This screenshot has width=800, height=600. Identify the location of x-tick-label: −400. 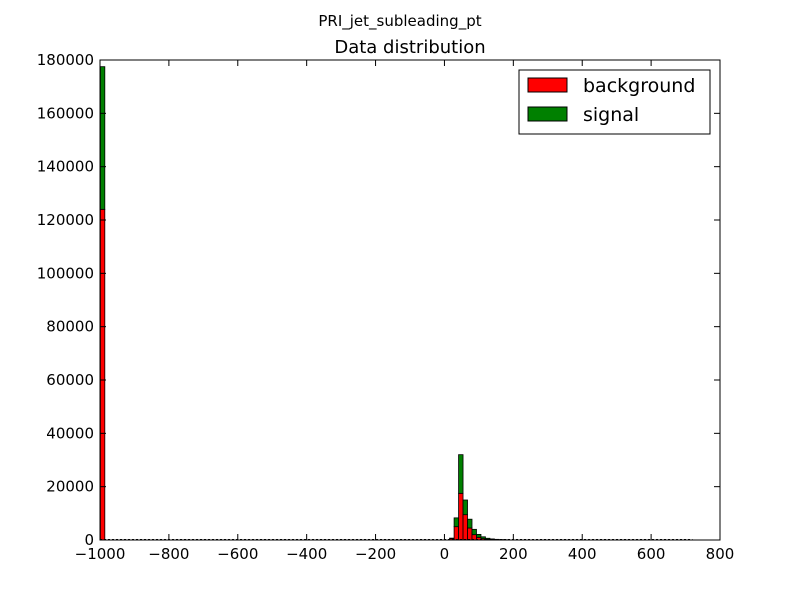
(306, 554).